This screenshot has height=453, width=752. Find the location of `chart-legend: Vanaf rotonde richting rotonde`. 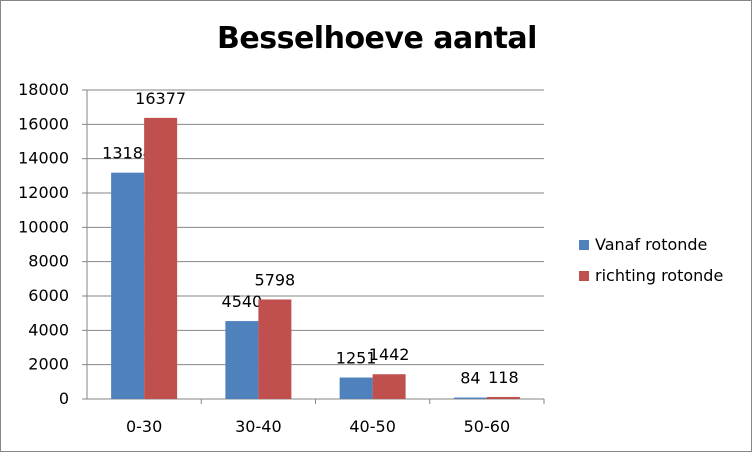

chart-legend: Vanaf rotonde richting rotonde is located at coordinates (651, 260).